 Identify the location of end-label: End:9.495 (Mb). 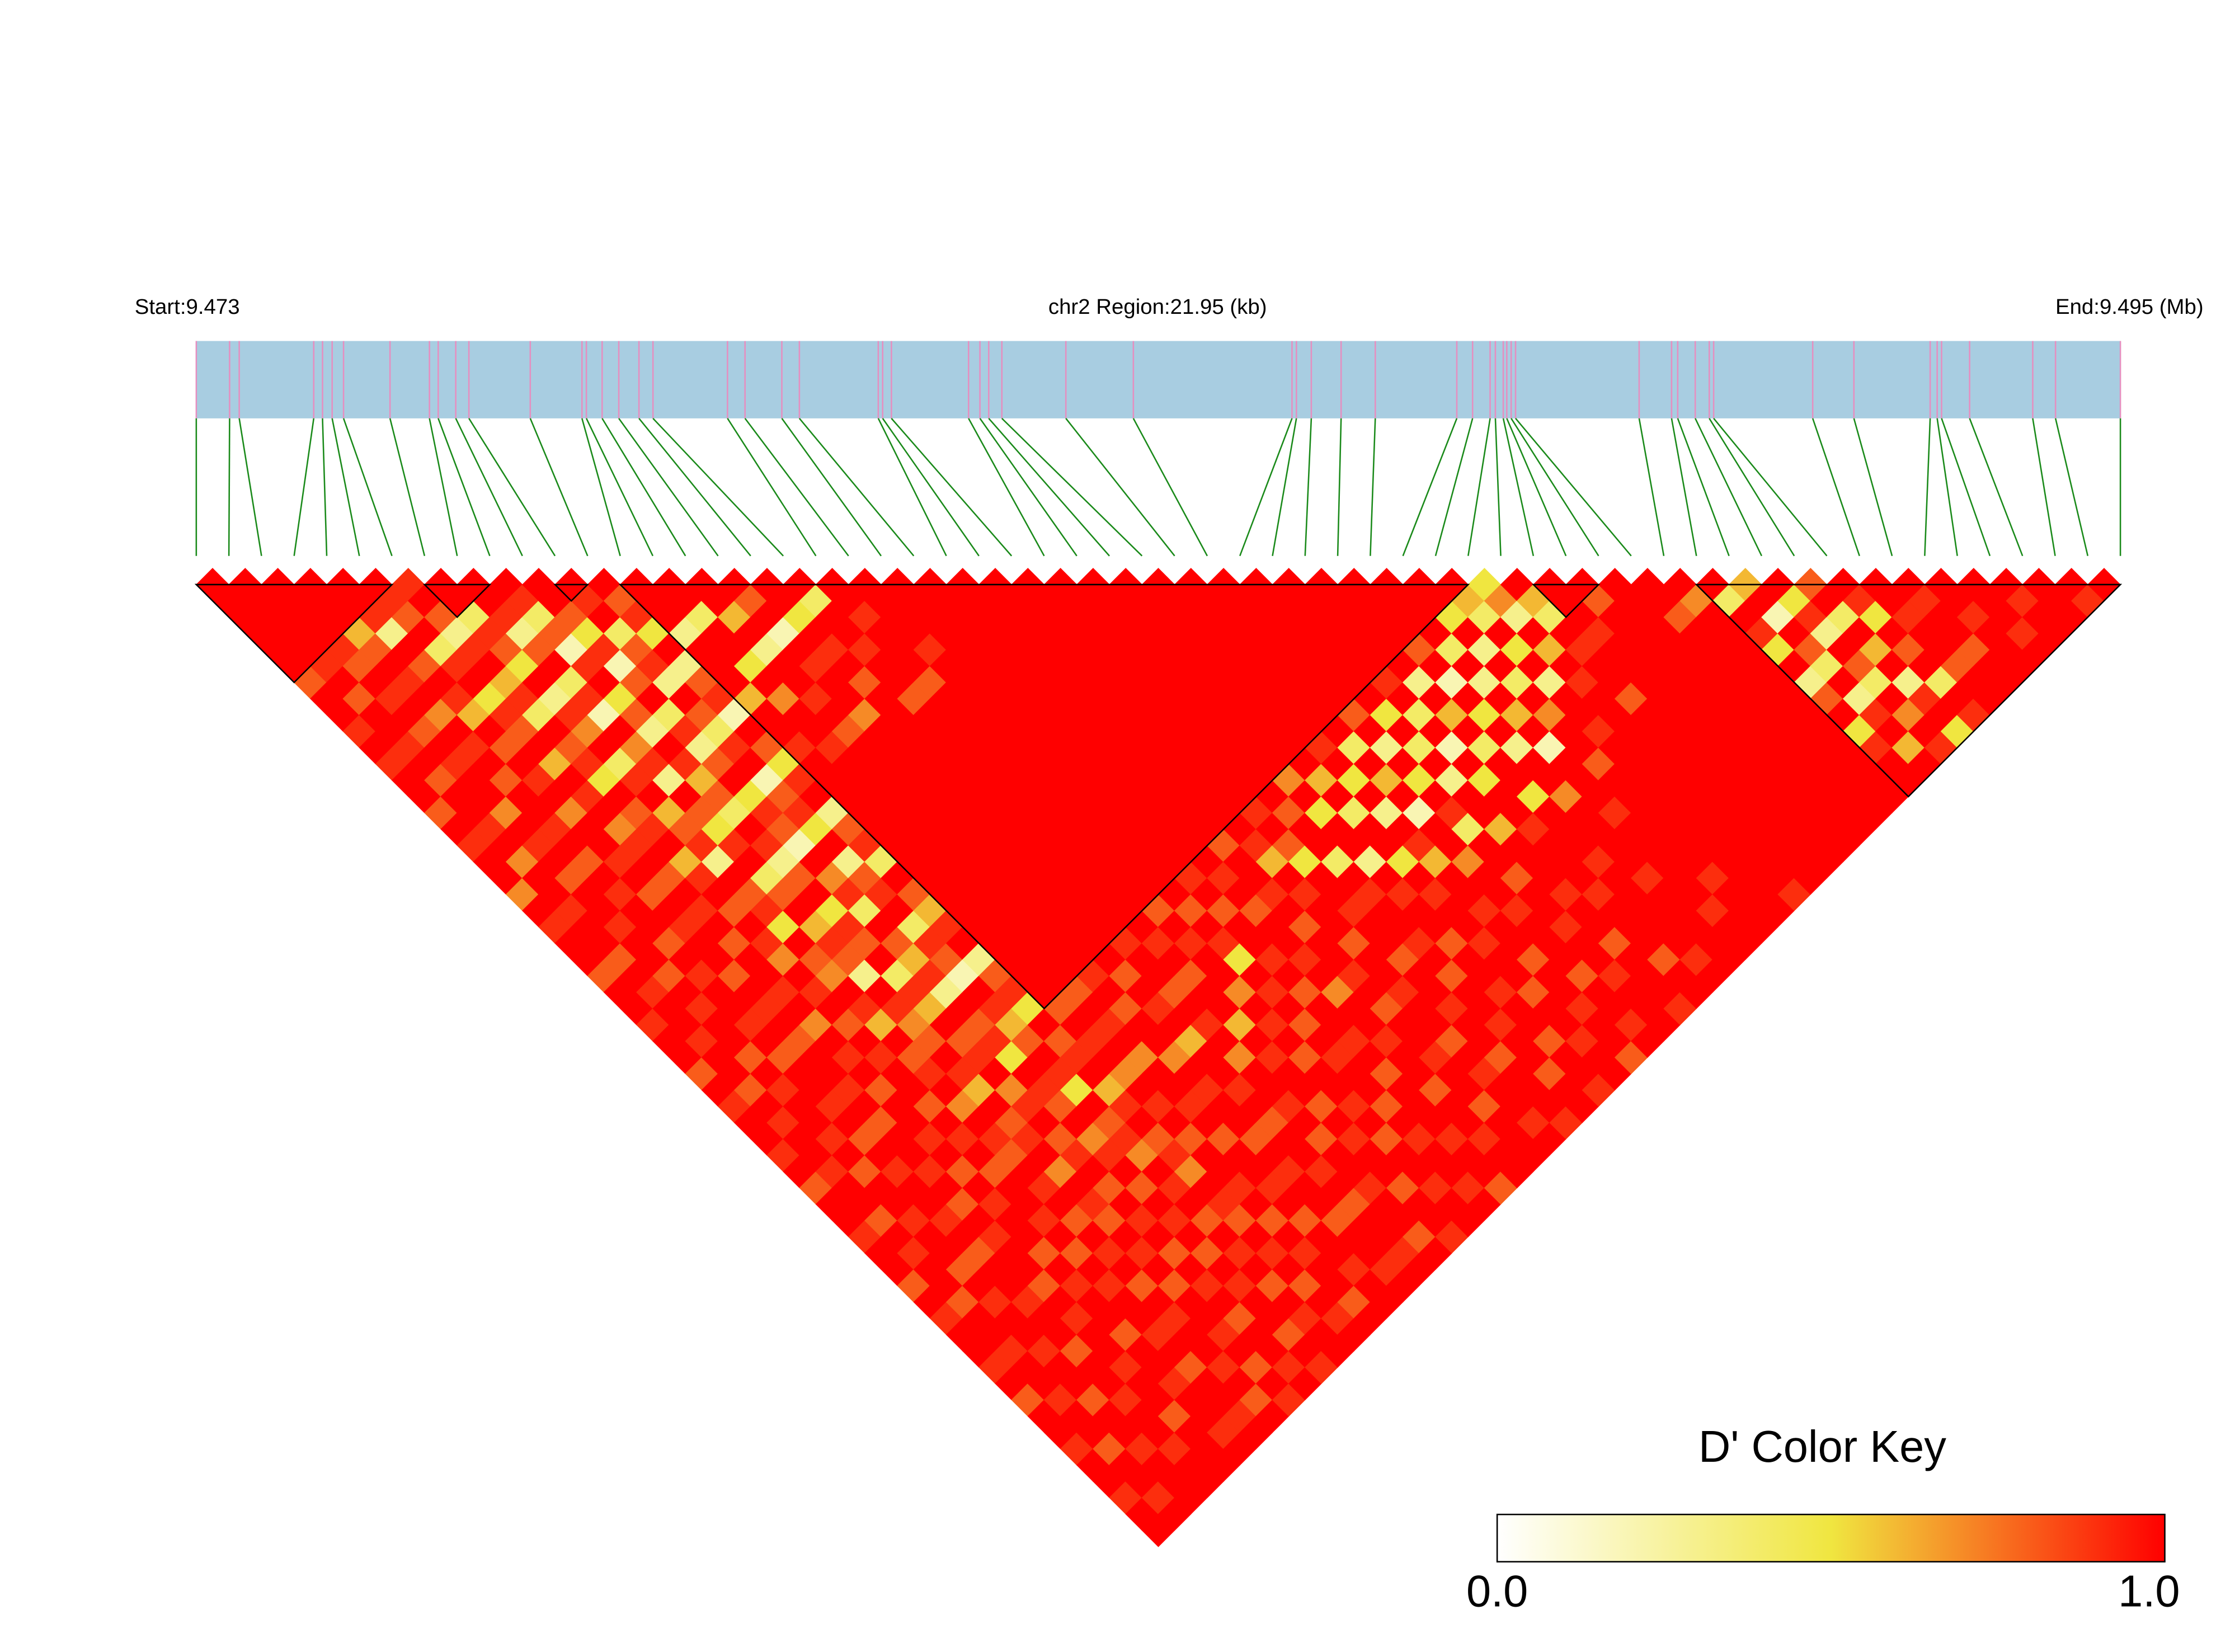
(2129, 307).